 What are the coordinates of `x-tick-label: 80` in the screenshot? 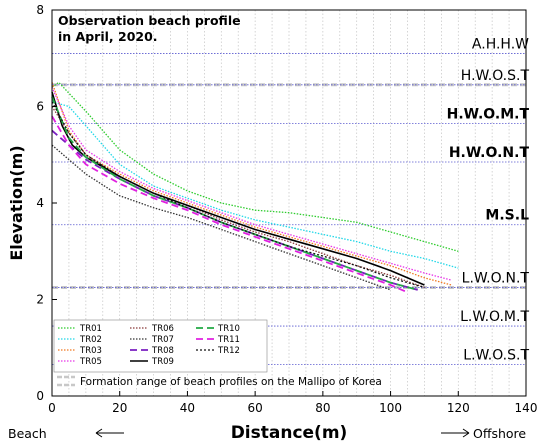 It's located at (322, 408).